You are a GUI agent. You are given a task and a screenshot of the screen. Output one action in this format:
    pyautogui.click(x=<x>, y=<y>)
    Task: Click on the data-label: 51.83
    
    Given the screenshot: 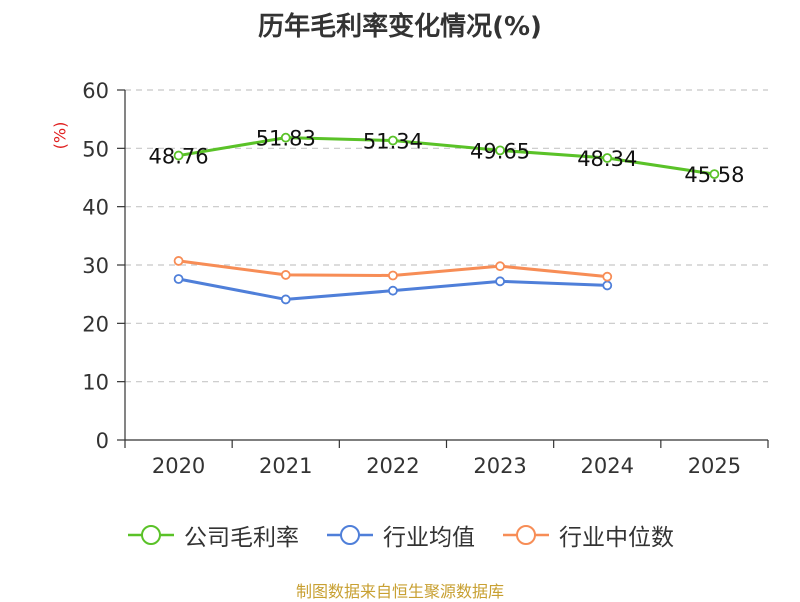 What is the action you would take?
    pyautogui.click(x=286, y=139)
    